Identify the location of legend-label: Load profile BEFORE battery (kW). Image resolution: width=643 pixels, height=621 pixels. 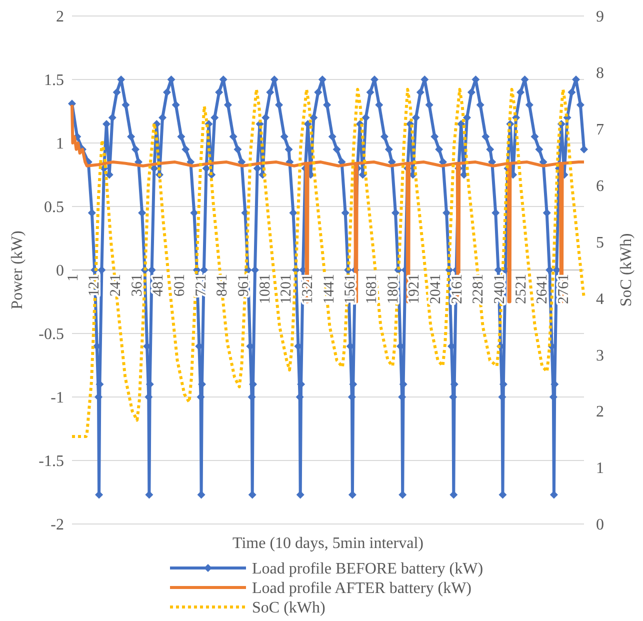
(368, 569).